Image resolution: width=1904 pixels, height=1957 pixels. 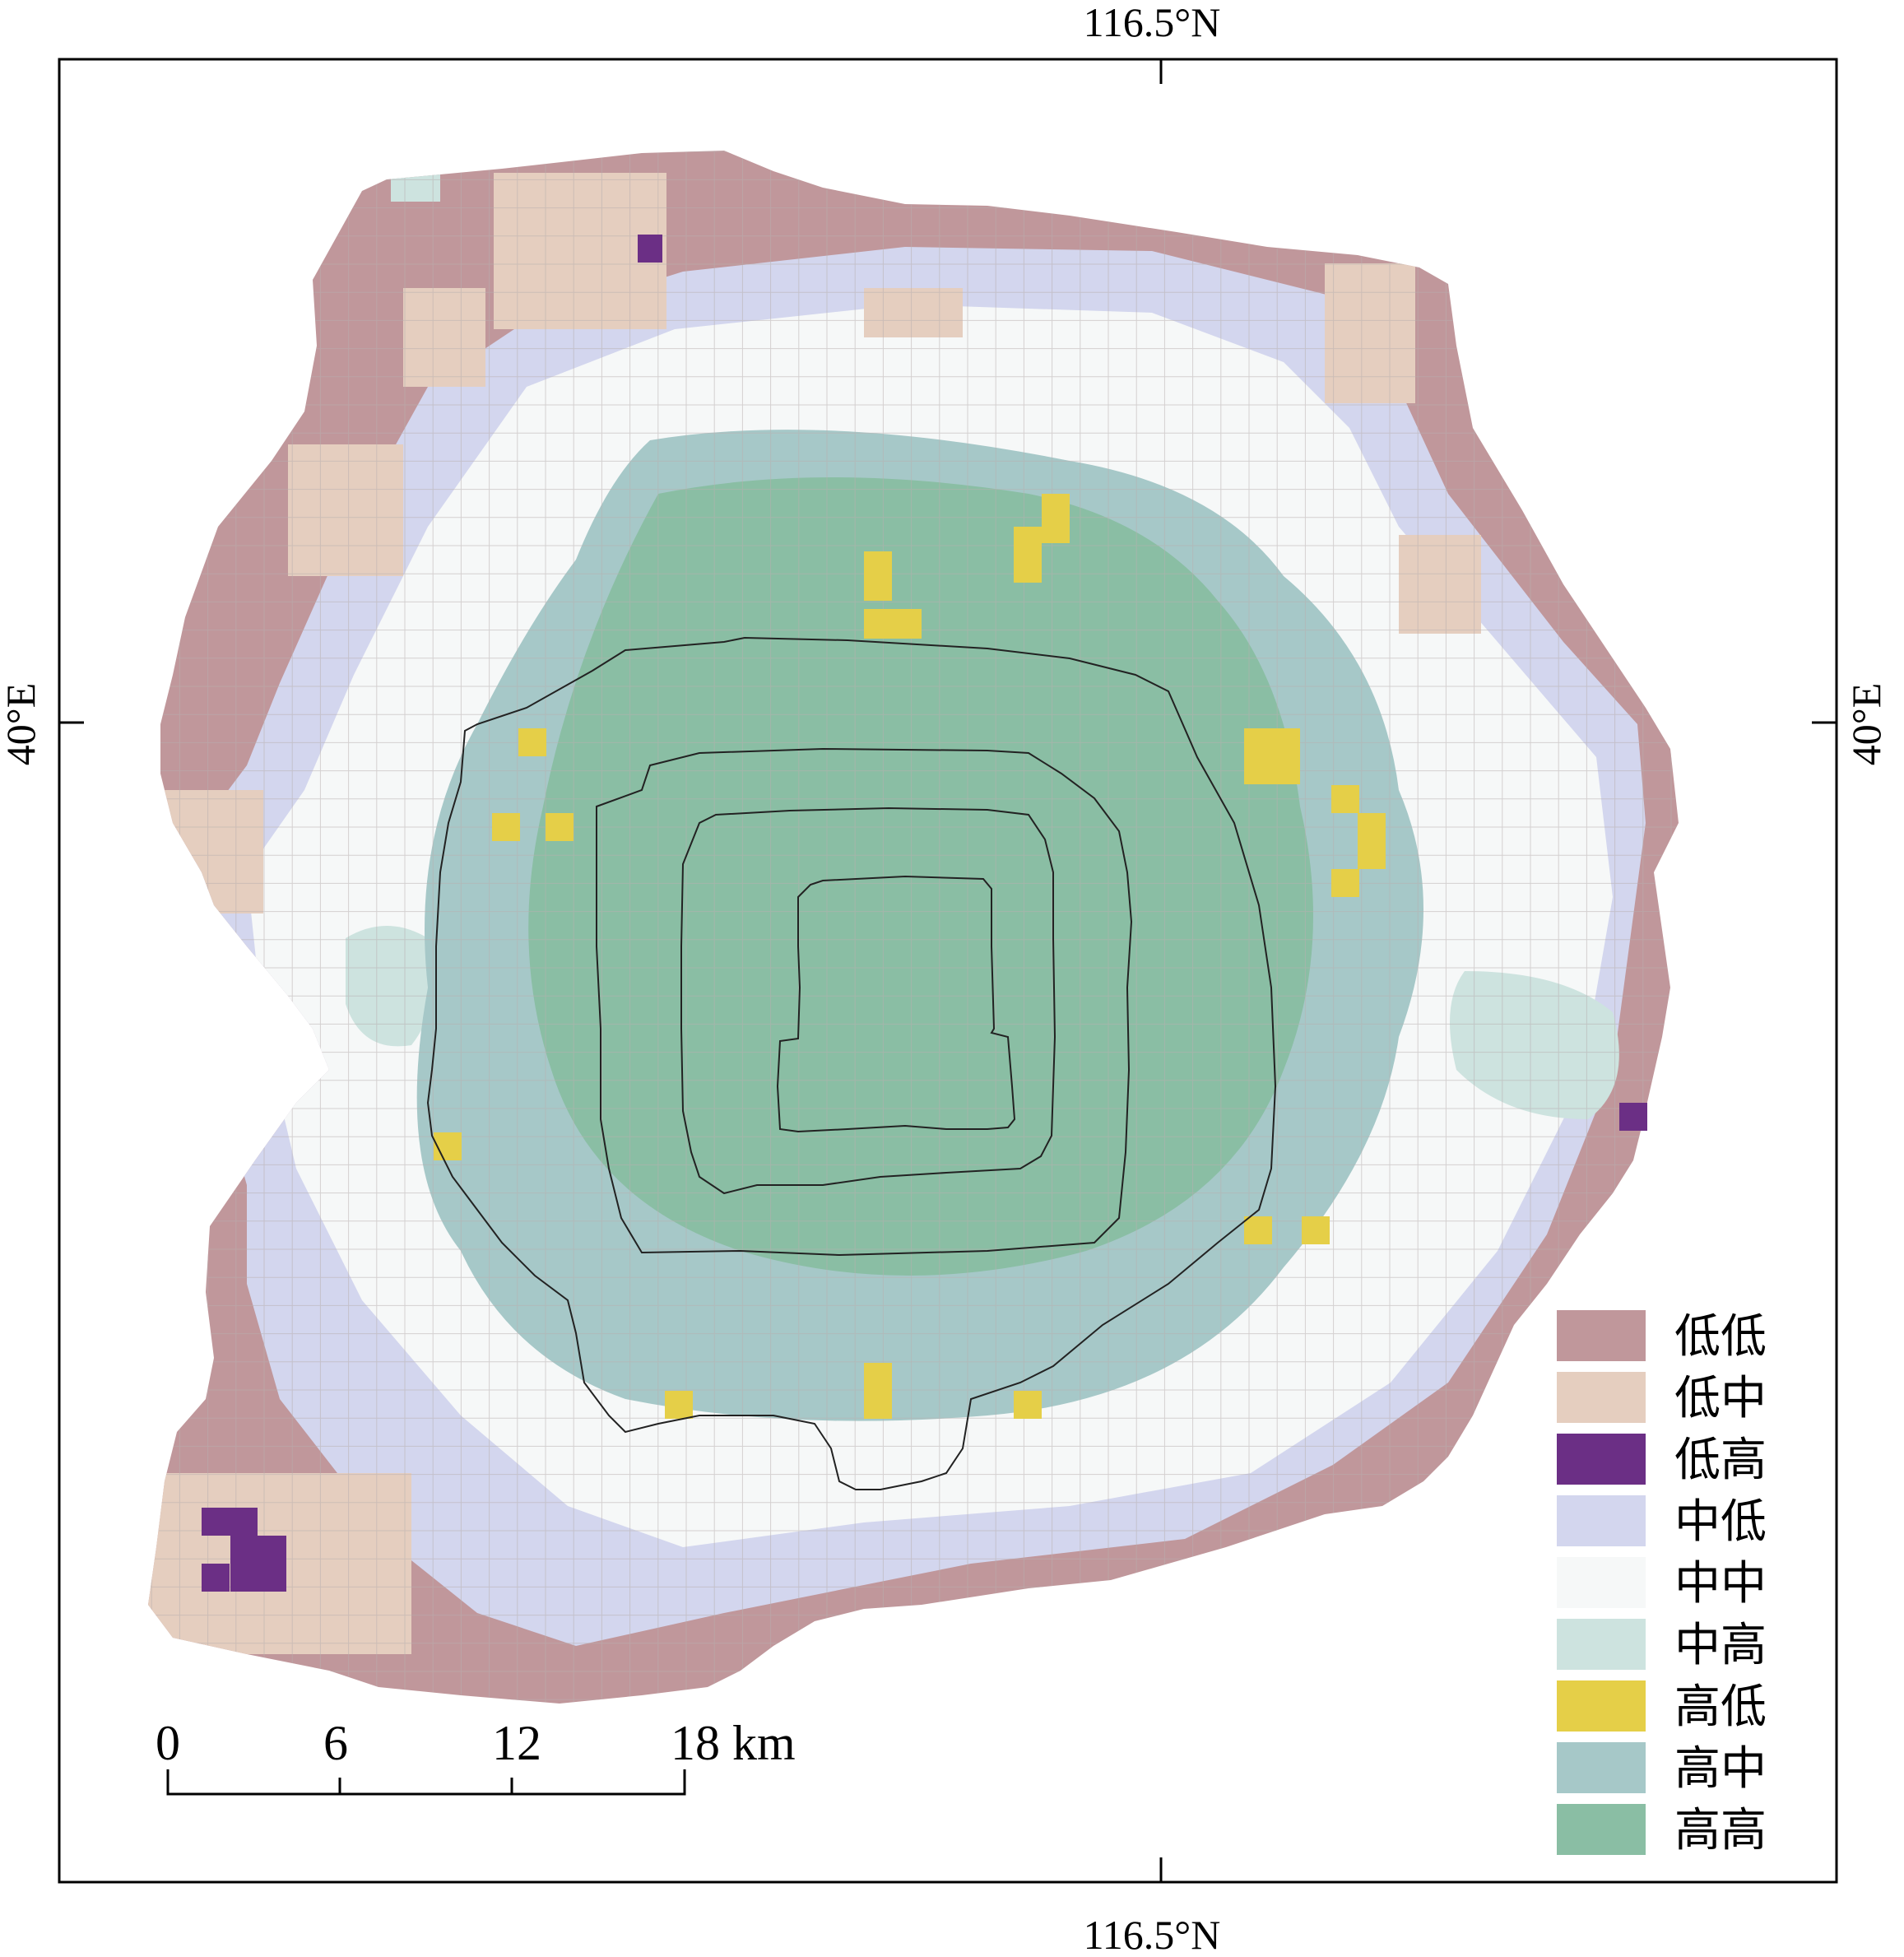 I want to click on legend-label-mid-mid: 中中, so click(x=1720, y=1584).